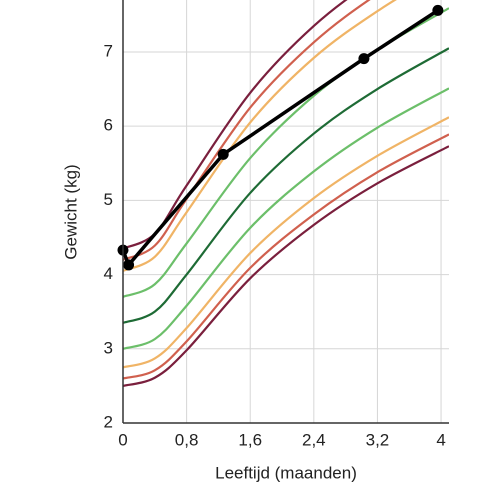 Image resolution: width=500 pixels, height=500 pixels. I want to click on y-tick-label: 7, so click(108, 50).